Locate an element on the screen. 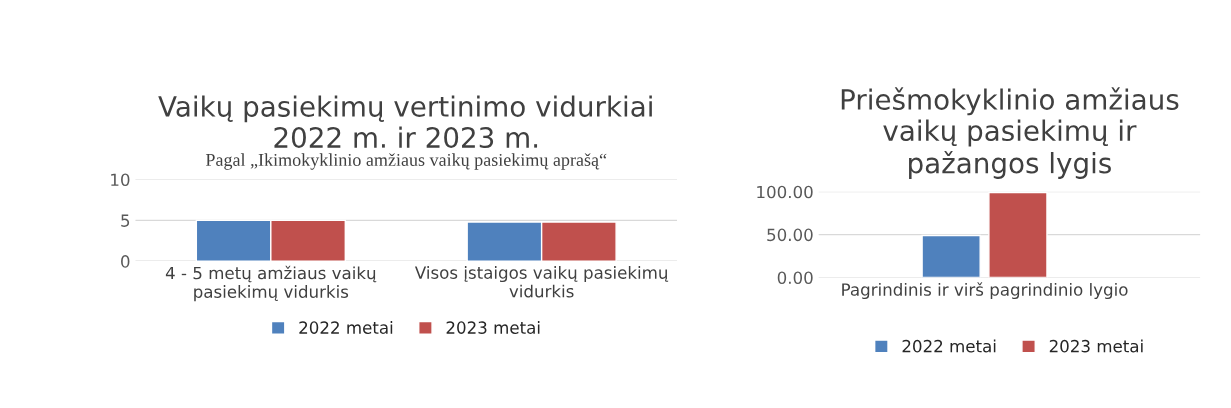 The image size is (1231, 408). x-tick-label: Pagrindinis ir virš pagrindinio lygio is located at coordinates (985, 291).